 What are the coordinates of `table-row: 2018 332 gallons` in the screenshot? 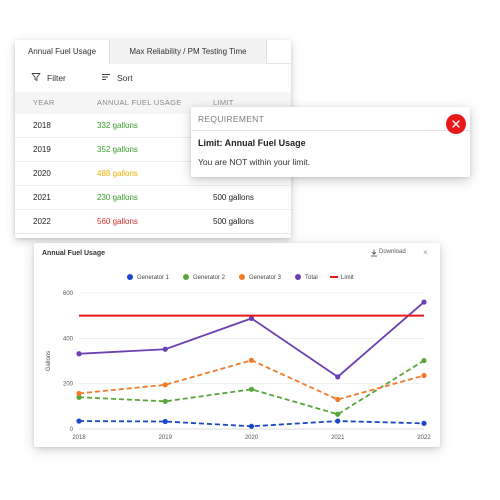 It's located at (153, 126).